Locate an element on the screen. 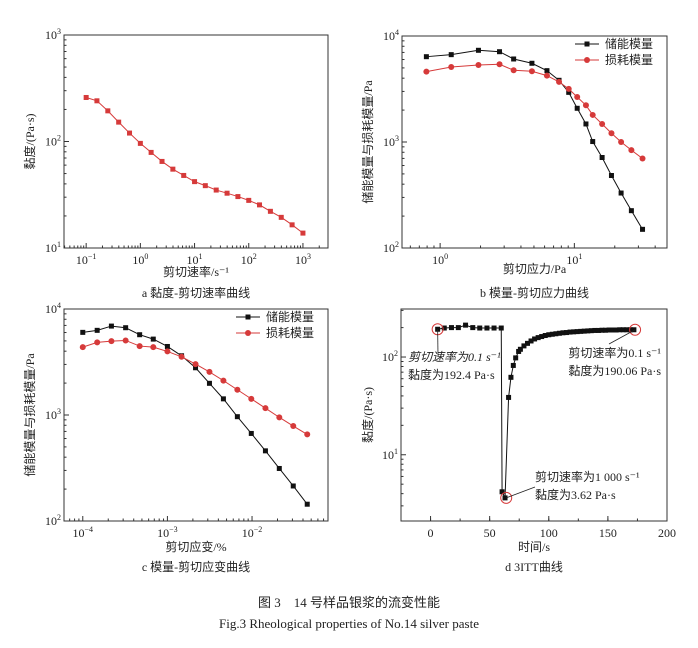 The height and width of the screenshot is (648, 698). tick-base: 150 is located at coordinates (608, 533).